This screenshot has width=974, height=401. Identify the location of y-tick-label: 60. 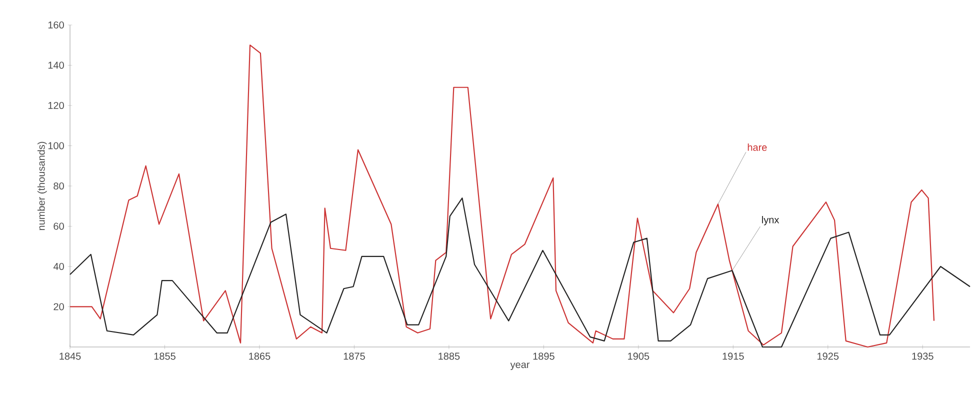
(59, 226).